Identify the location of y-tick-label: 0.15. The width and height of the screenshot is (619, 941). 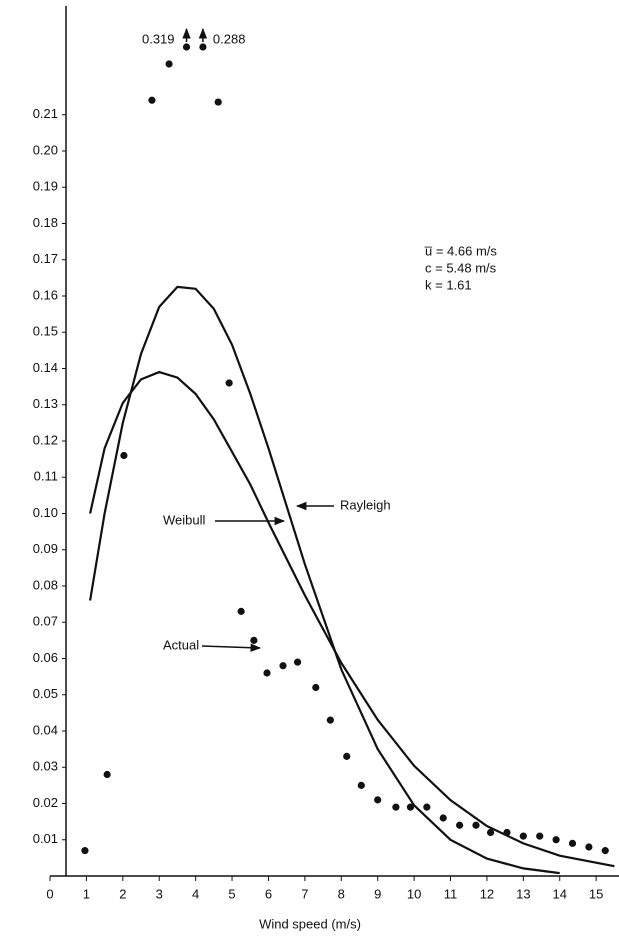
(45, 331).